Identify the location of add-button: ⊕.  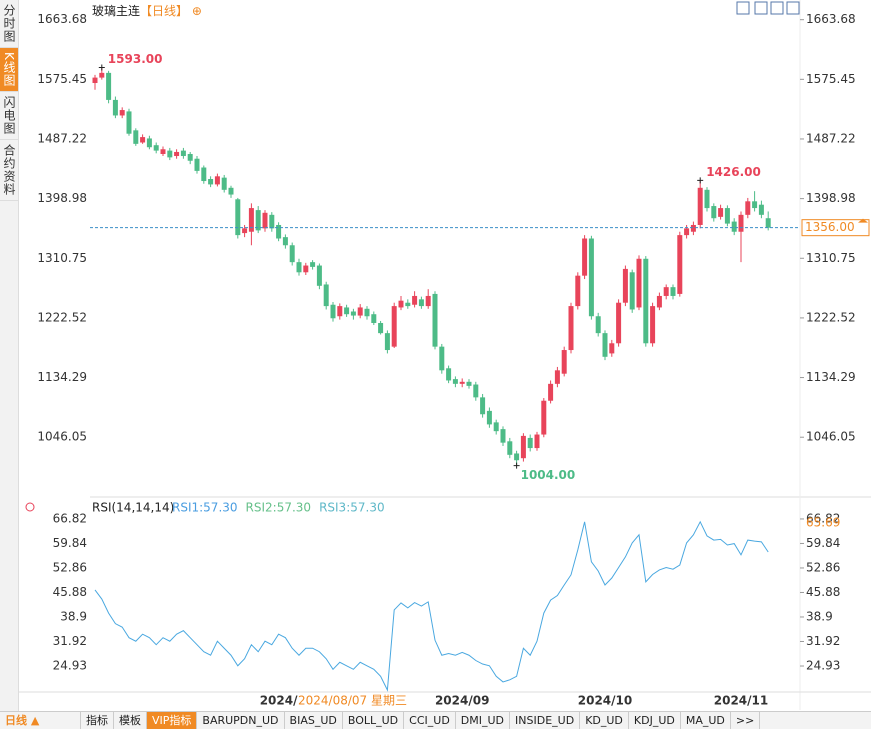
(196, 11).